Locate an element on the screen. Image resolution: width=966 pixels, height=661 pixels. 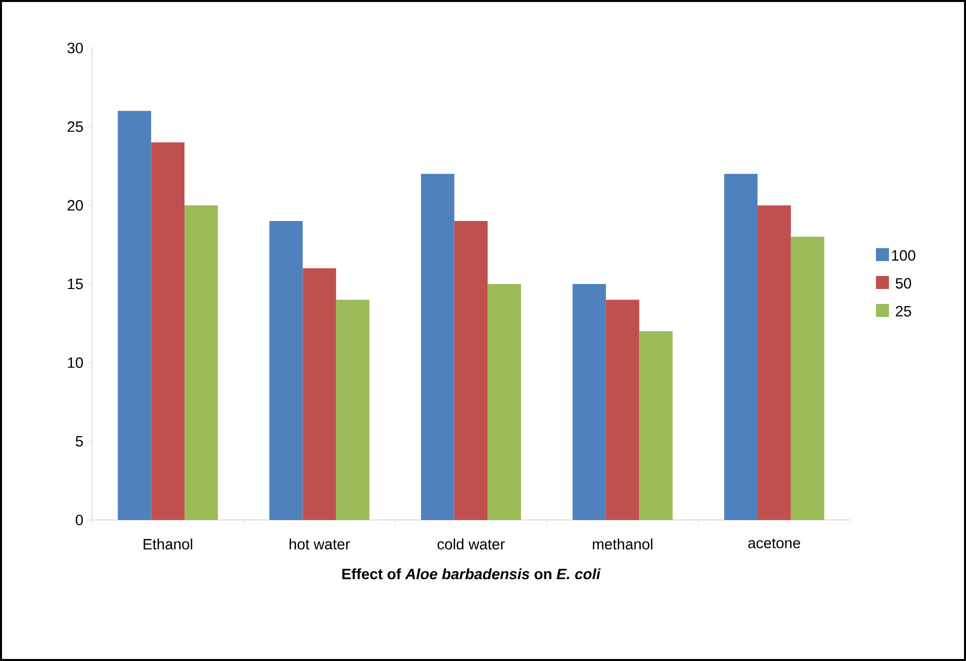
y-tick-label: 5 is located at coordinates (79, 441).